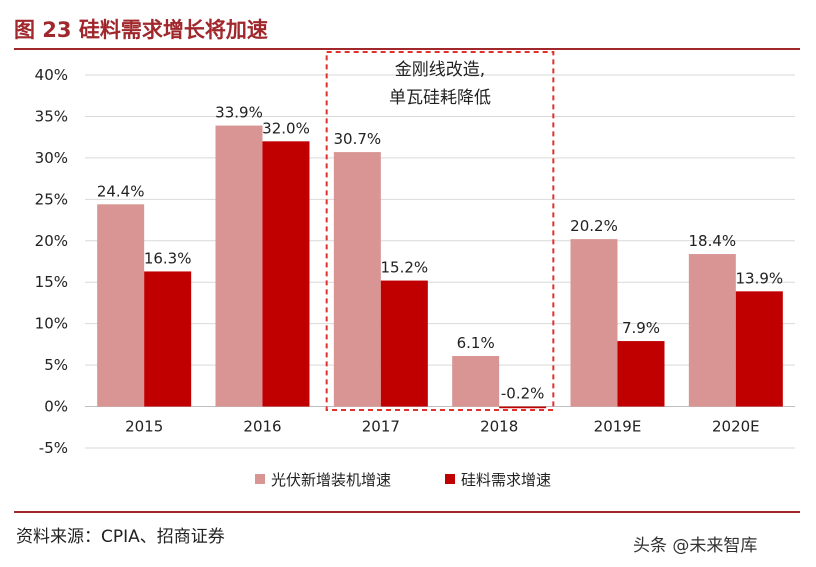 Image resolution: width=816 pixels, height=567 pixels. I want to click on legend-label: 硅料需求增速, so click(506, 480).